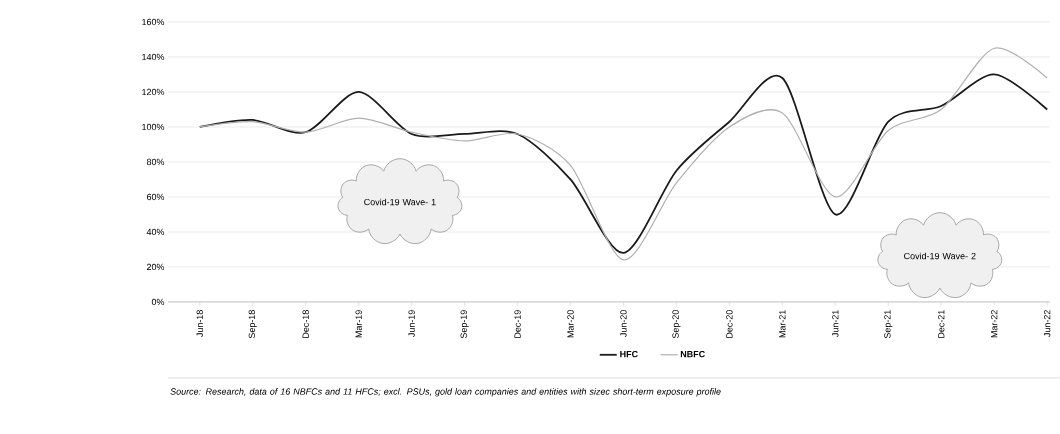  I want to click on x-tick-label: Jun-18, so click(199, 324).